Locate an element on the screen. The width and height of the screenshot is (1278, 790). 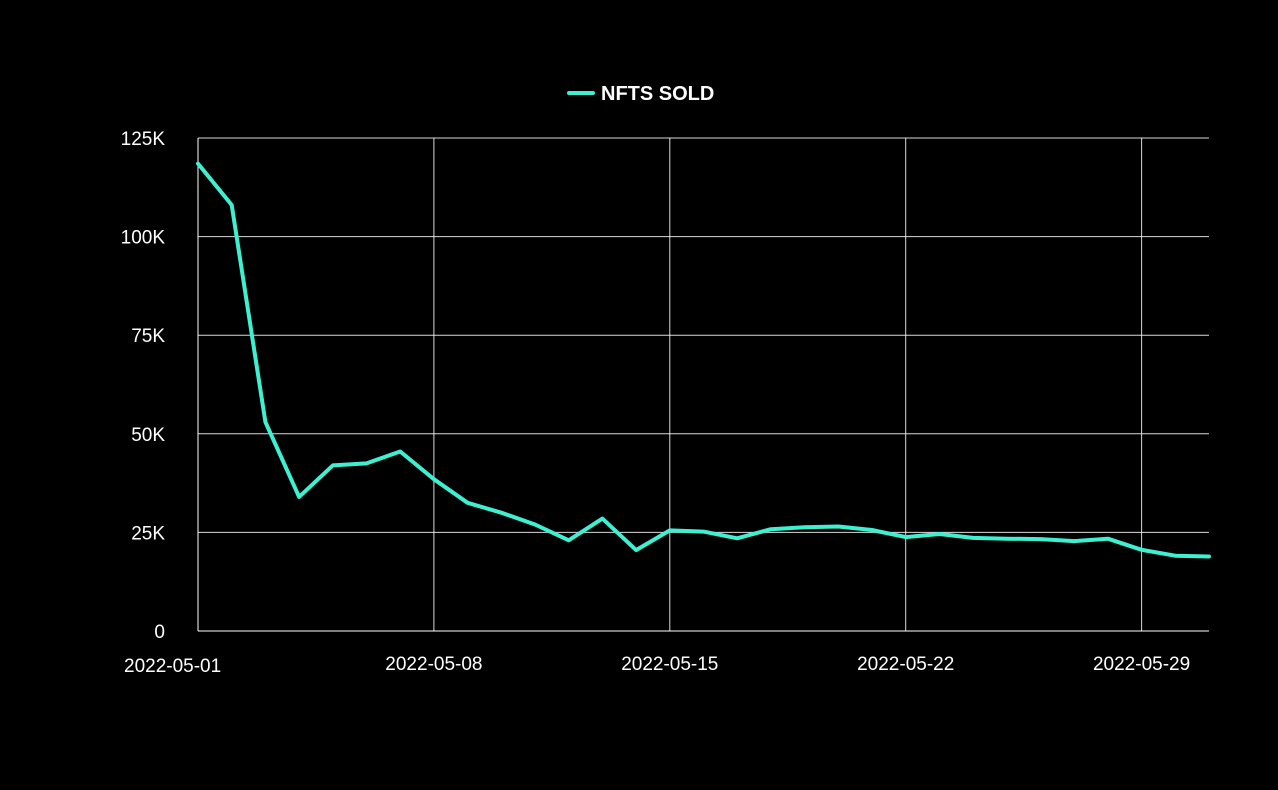
legend-label-nfts-sold: NFTS SOLD is located at coordinates (657, 94).